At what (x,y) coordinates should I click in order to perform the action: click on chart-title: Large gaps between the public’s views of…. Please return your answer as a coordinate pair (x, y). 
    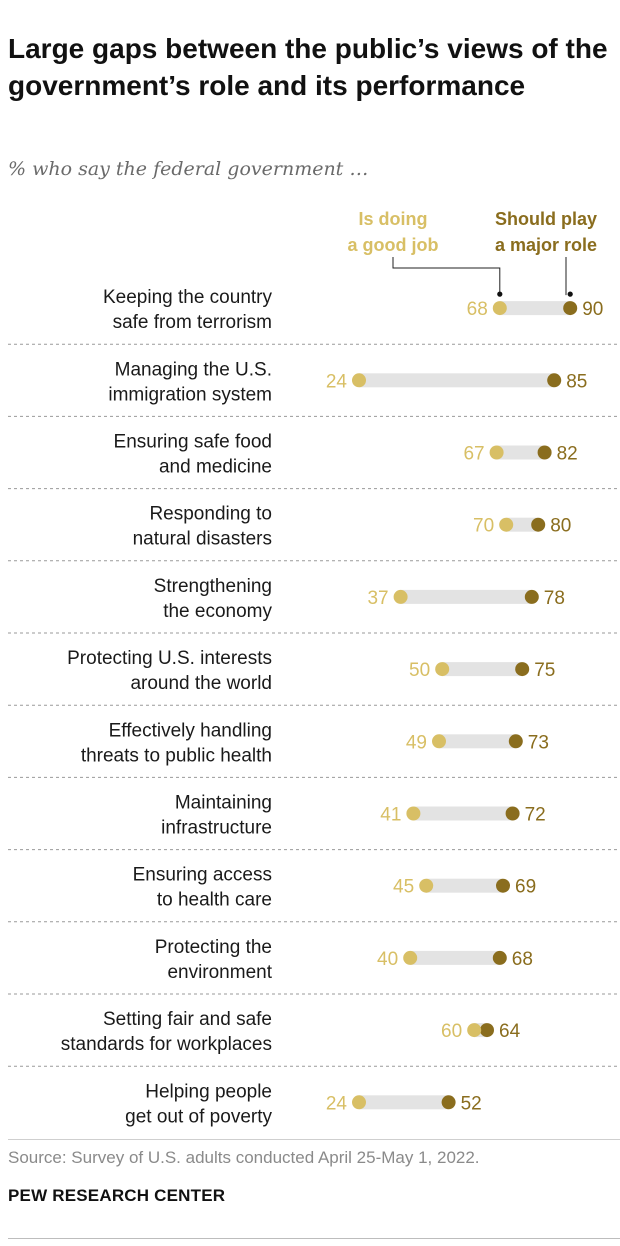
    Looking at the image, I should click on (308, 67).